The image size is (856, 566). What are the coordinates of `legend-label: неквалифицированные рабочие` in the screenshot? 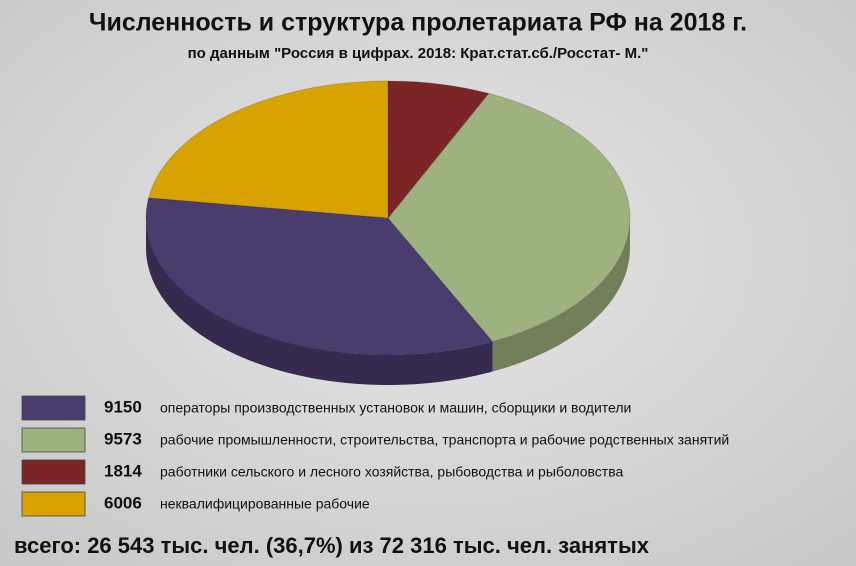 It's located at (265, 504).